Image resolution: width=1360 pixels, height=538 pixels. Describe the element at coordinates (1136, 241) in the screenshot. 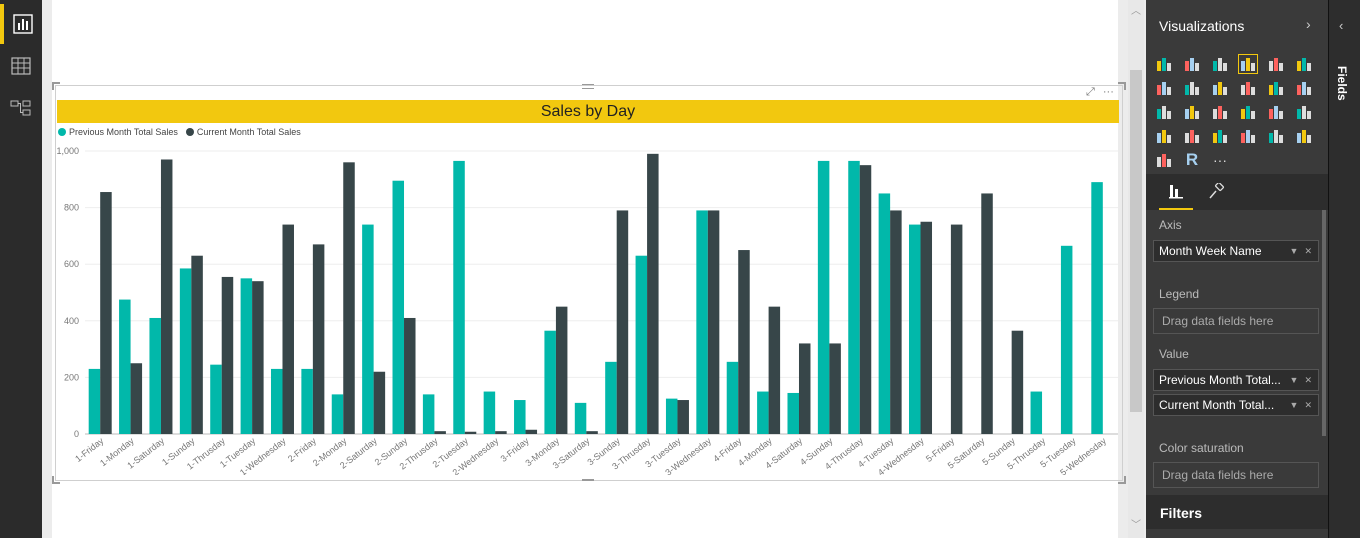

I see `canvas-scroll-thumb` at that location.